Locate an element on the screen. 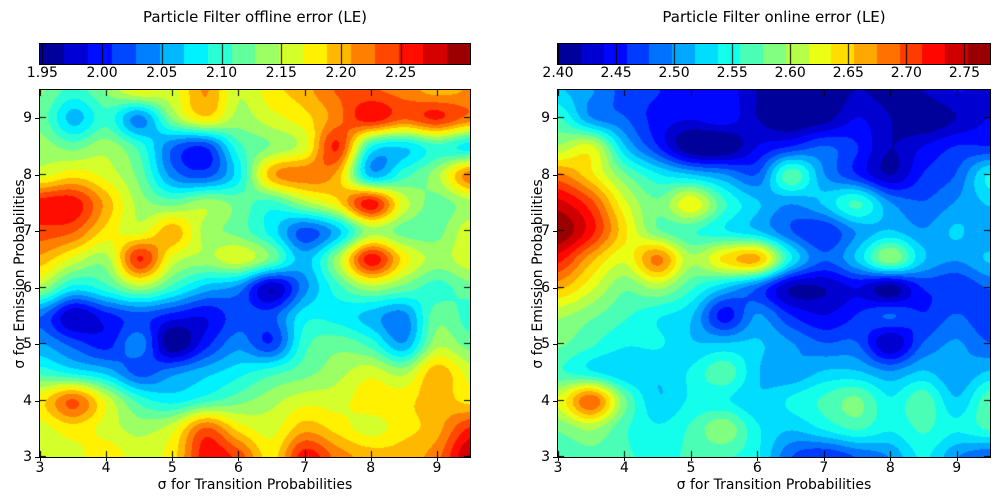 Image resolution: width=999 pixels, height=499 pixels. colorbar-tick-label: 2.00 is located at coordinates (102, 73).